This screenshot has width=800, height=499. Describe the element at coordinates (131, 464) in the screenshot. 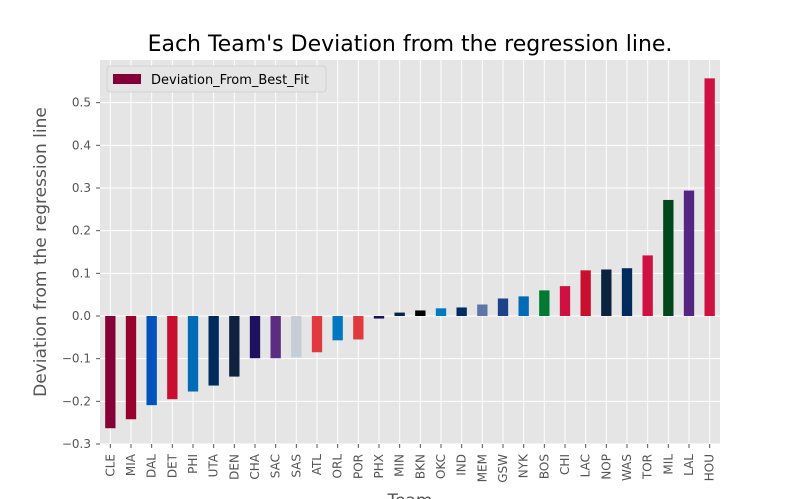

I see `x-tick-label: MIA` at that location.